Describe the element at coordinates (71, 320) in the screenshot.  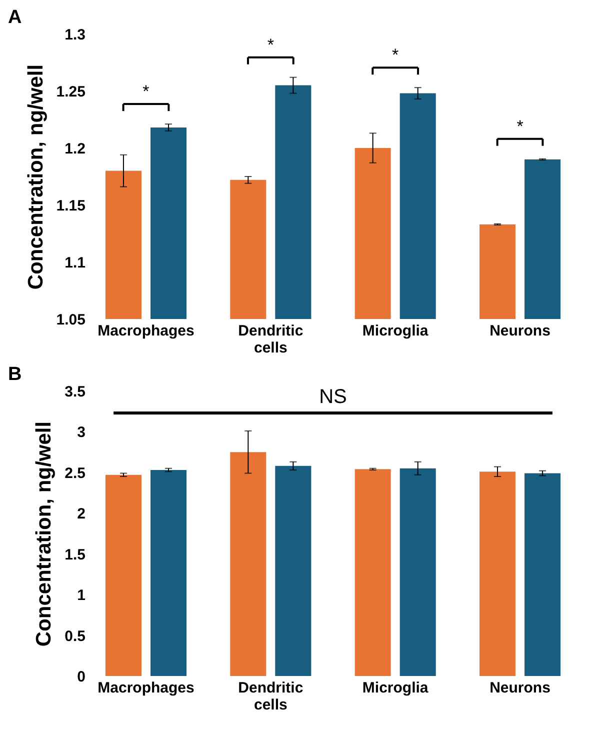
I see `y-tick-label: 1.05` at that location.